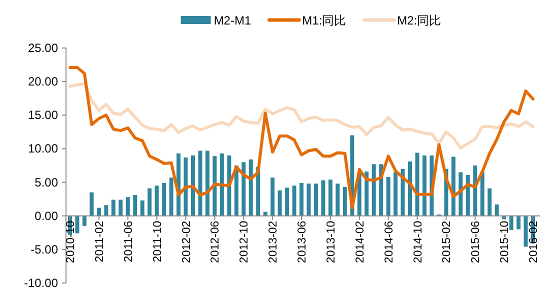 The height and width of the screenshot is (300, 550). What do you see at coordinates (274, 242) in the screenshot?
I see `x-tick-label: 2013-02` at bounding box center [274, 242].